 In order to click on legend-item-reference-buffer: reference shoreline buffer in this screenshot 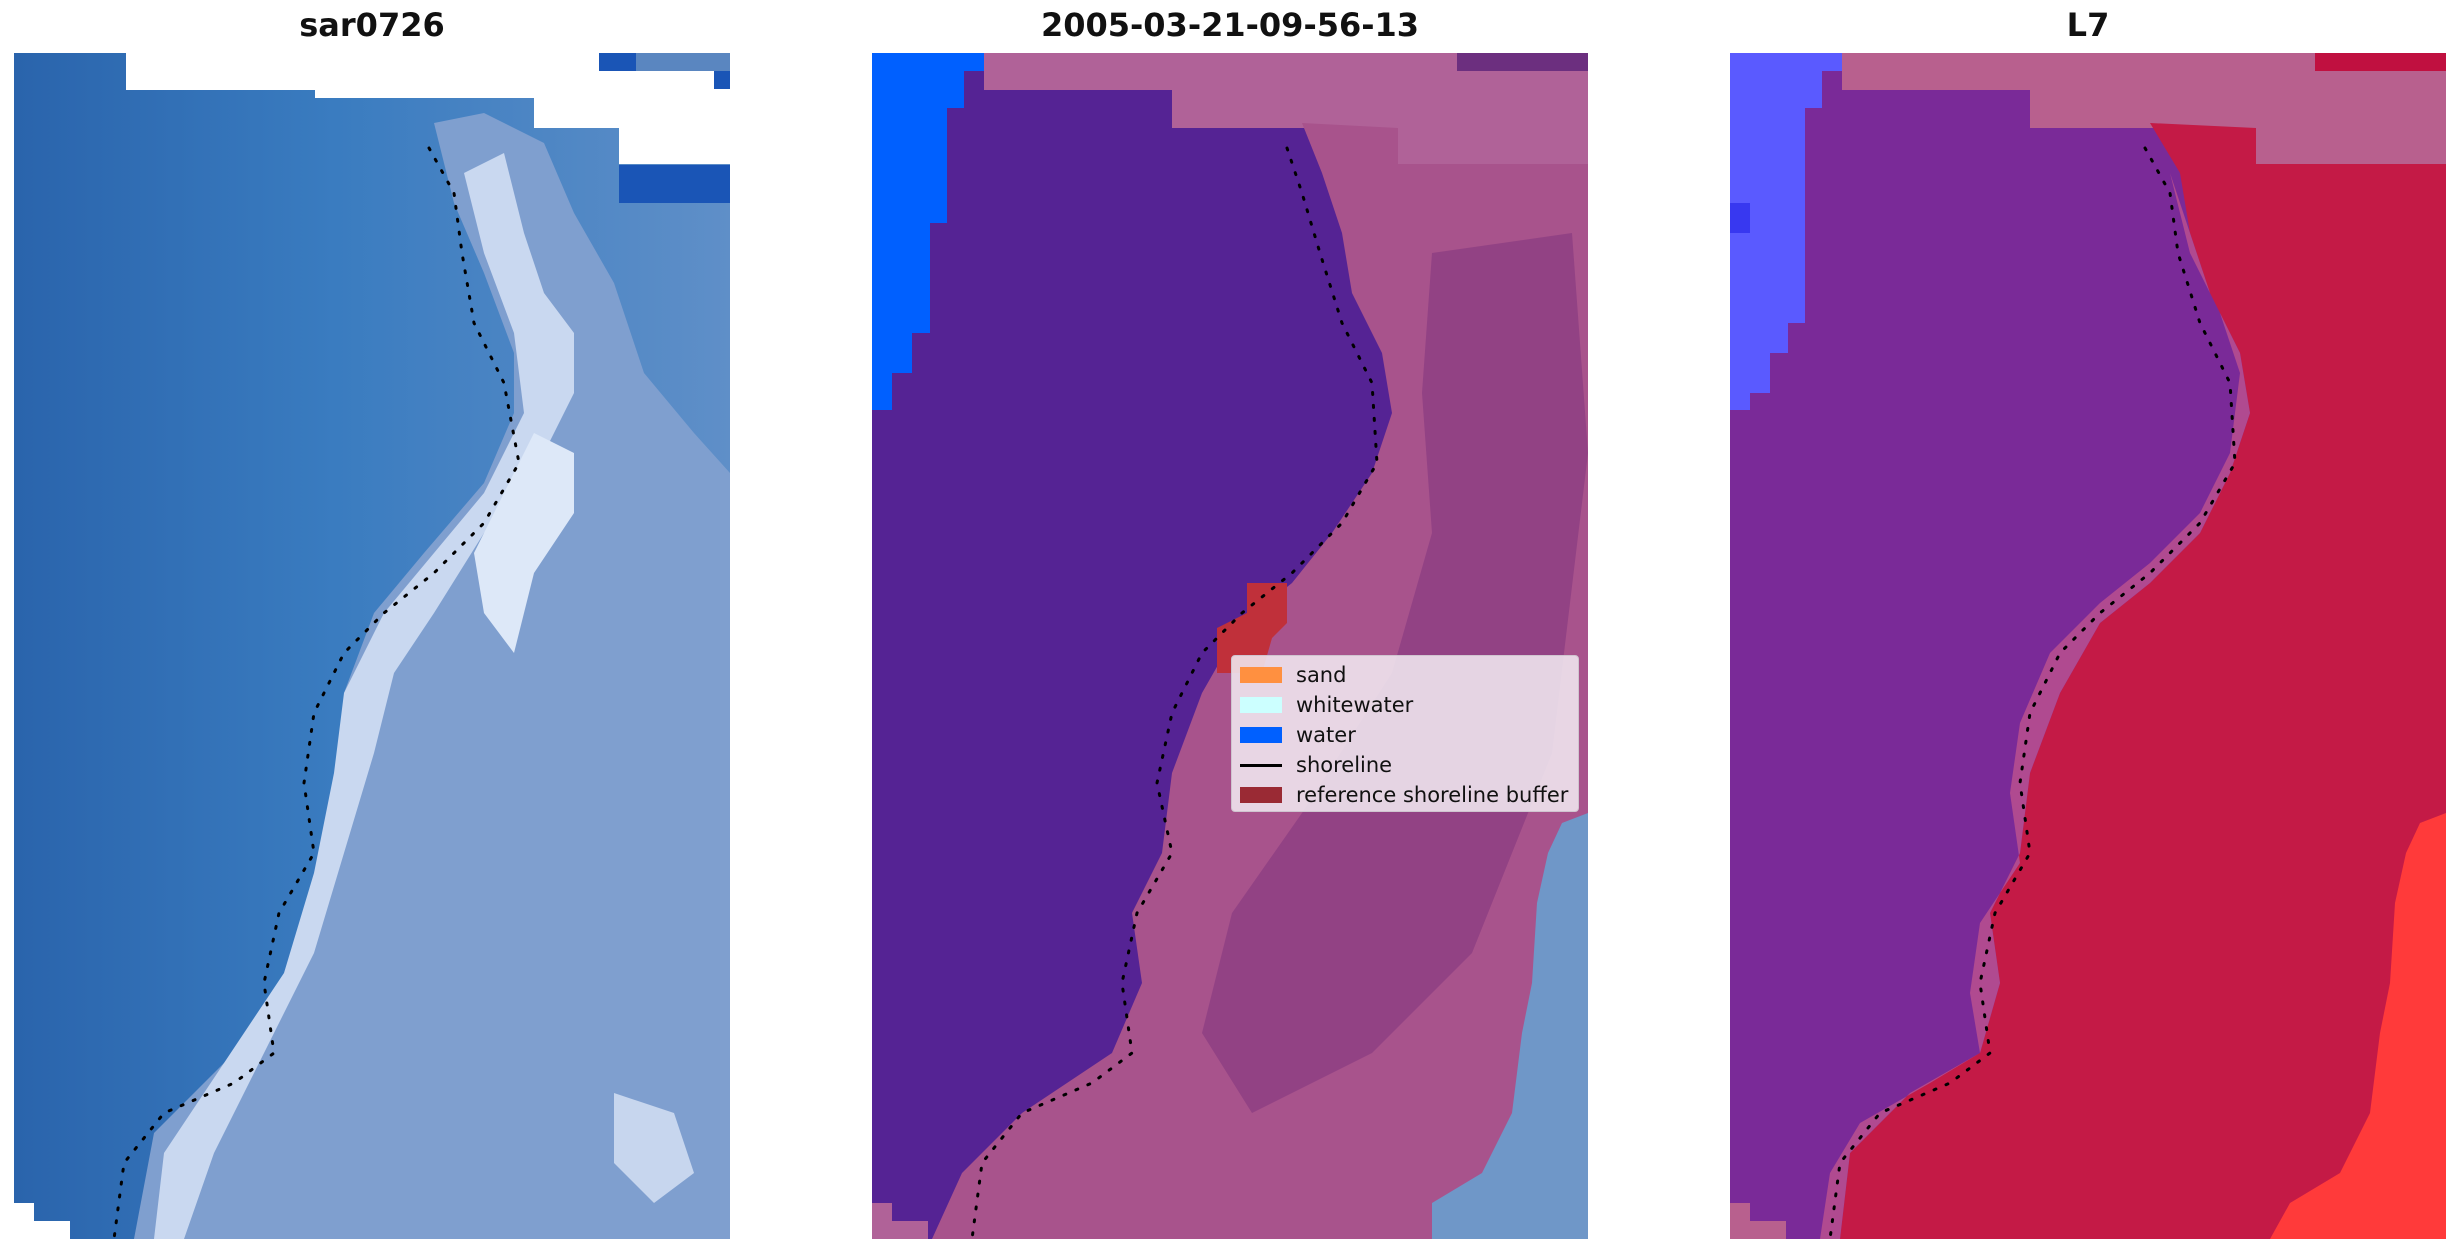, I will do `click(1405, 795)`.